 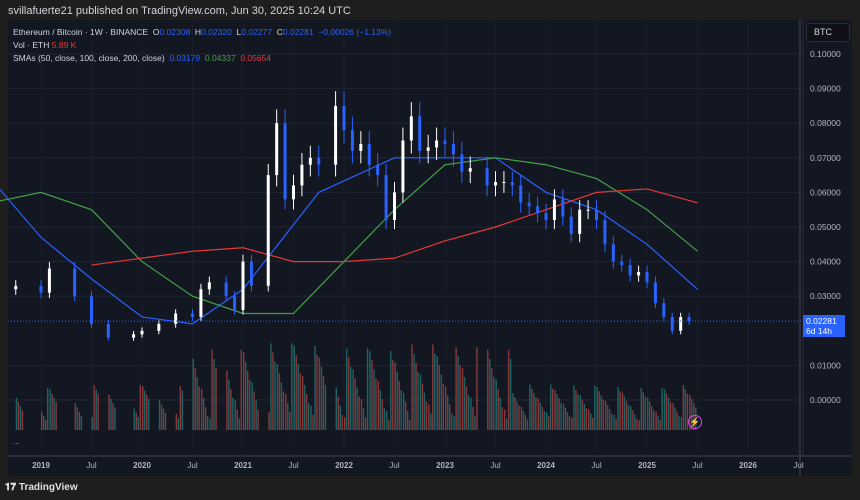 I want to click on symbol: Ethereum / Bitcoin · 1W · BINANCE, so click(x=81, y=32).